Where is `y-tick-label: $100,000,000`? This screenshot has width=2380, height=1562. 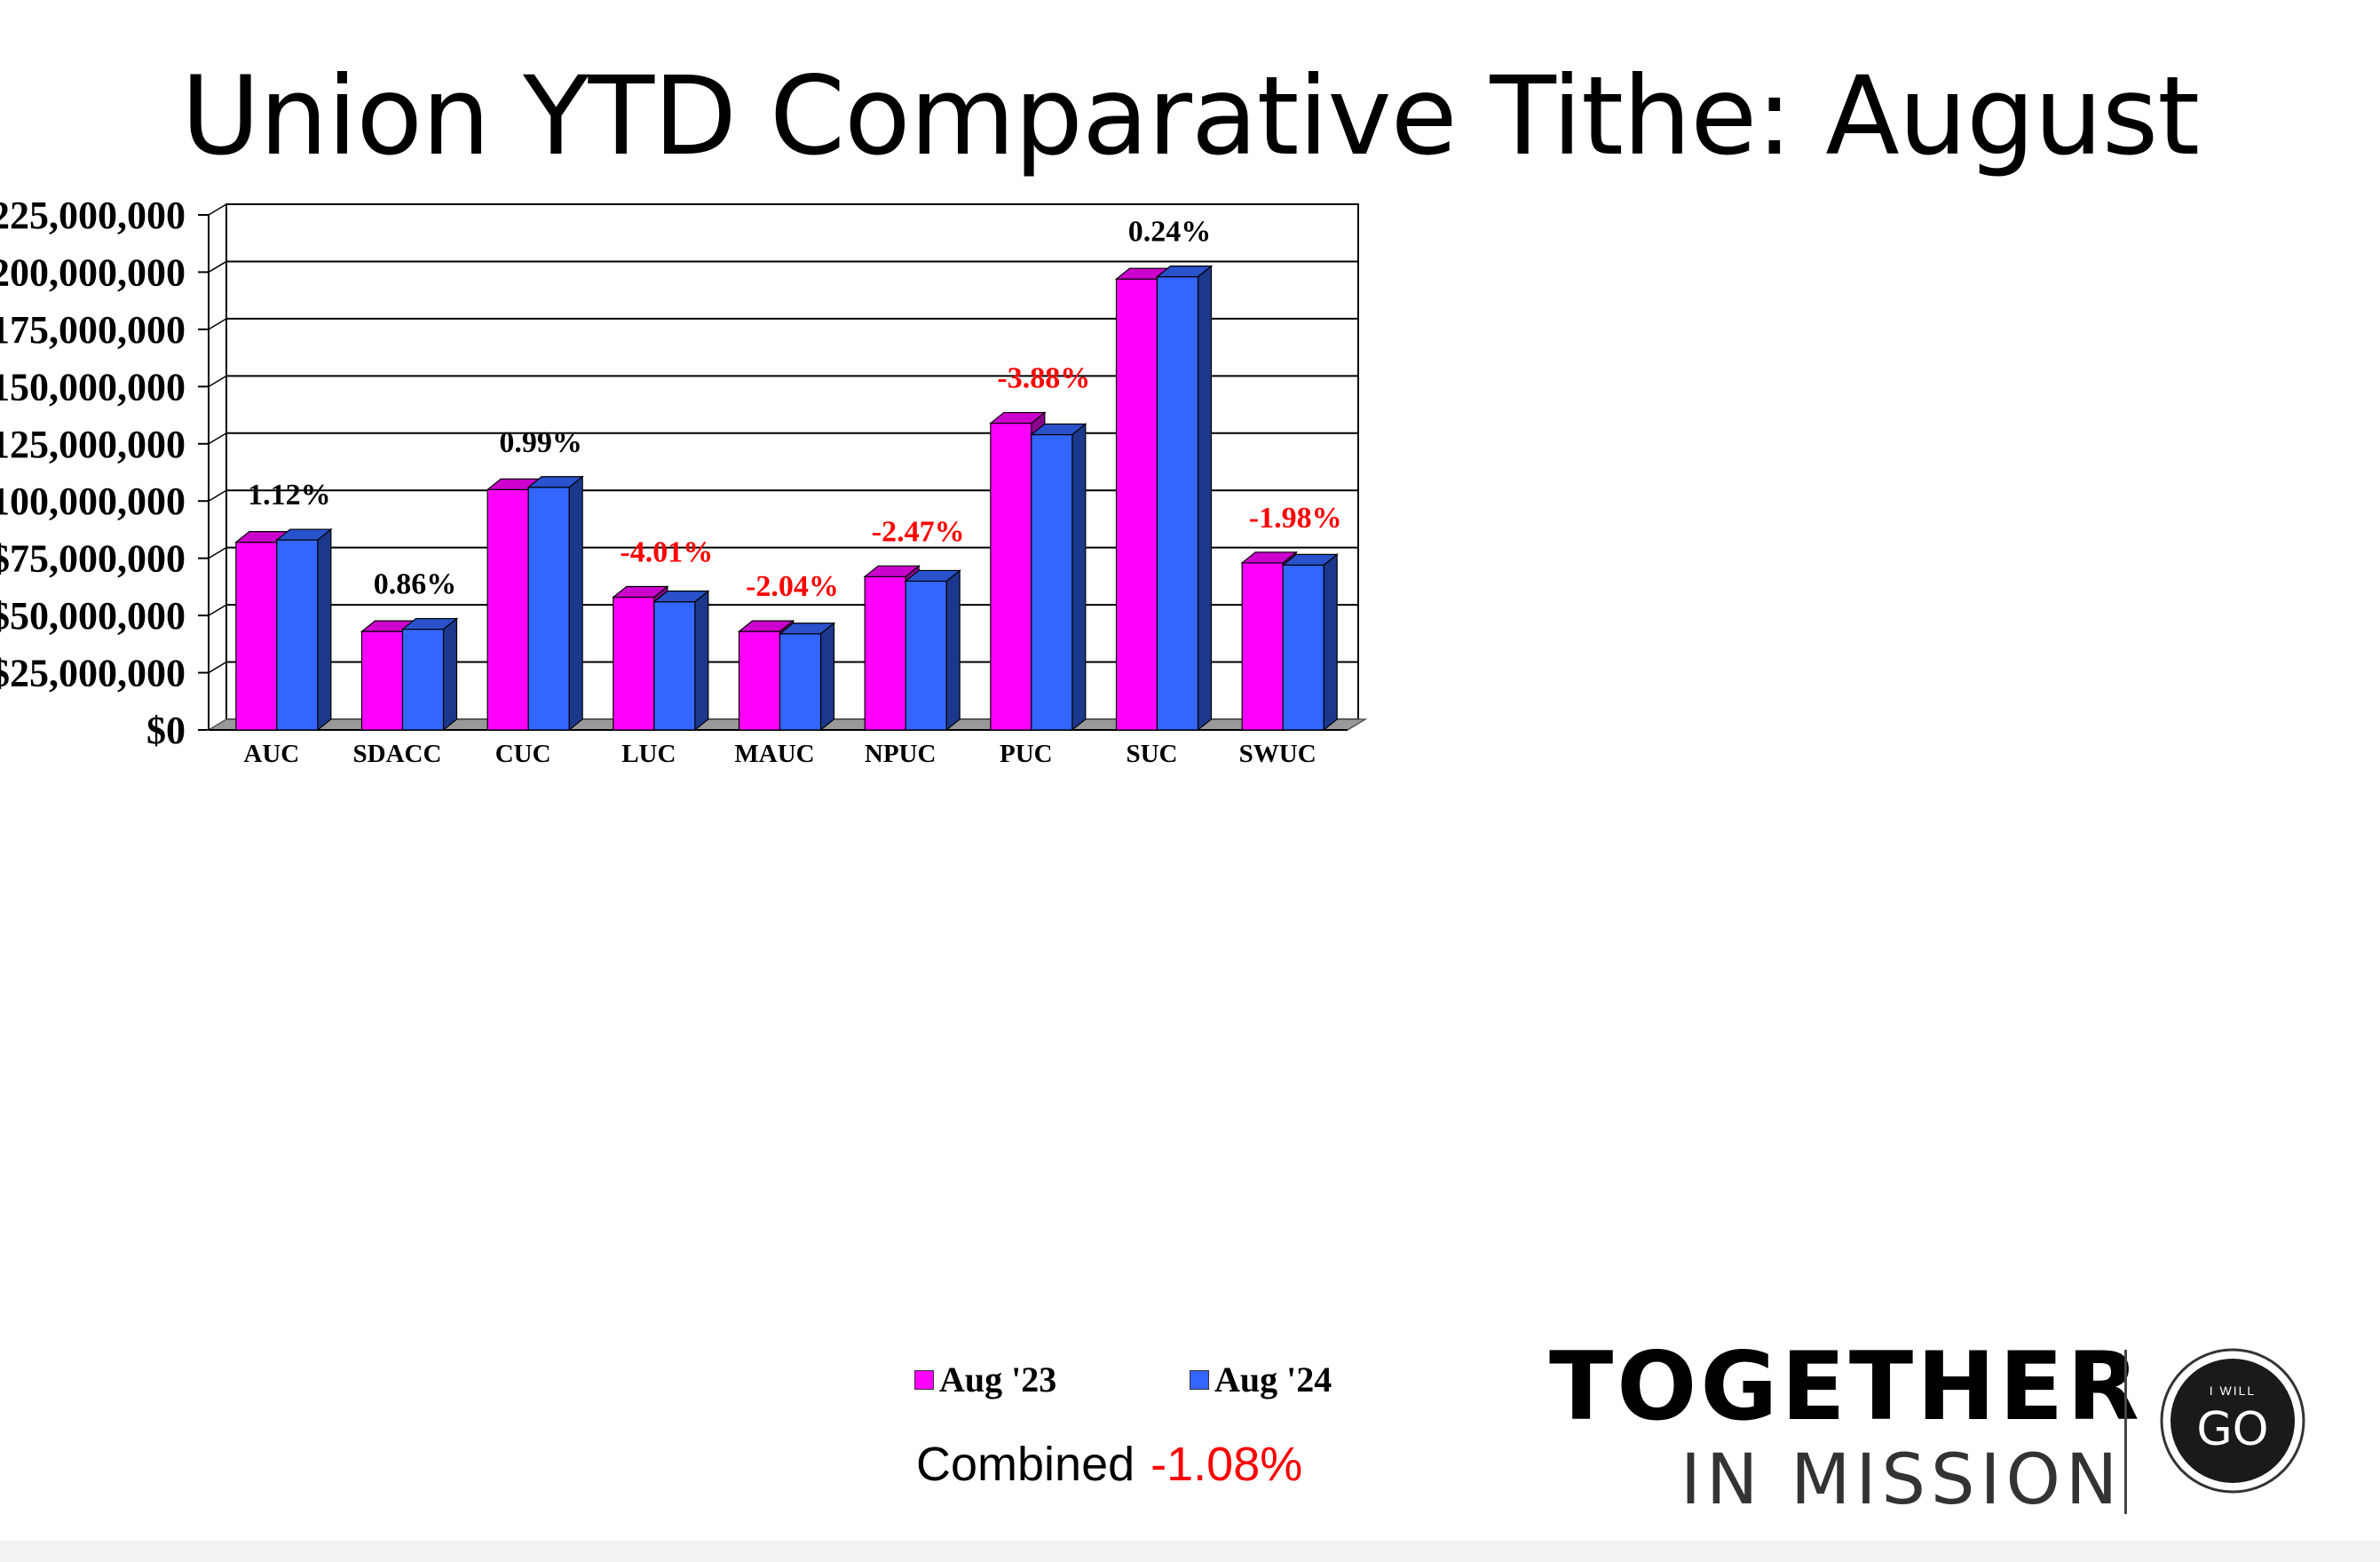 y-tick-label: $100,000,000 is located at coordinates (93, 502).